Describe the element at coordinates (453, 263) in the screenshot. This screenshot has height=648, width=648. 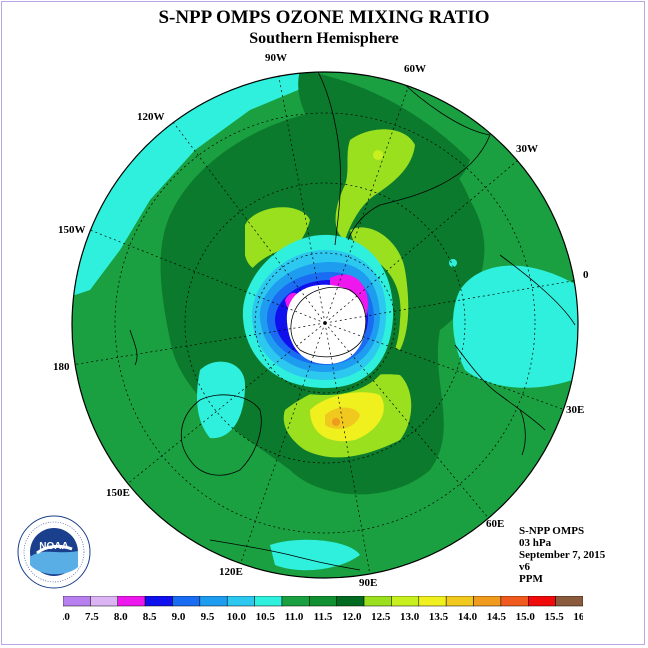
I see `field-cyan-spot` at that location.